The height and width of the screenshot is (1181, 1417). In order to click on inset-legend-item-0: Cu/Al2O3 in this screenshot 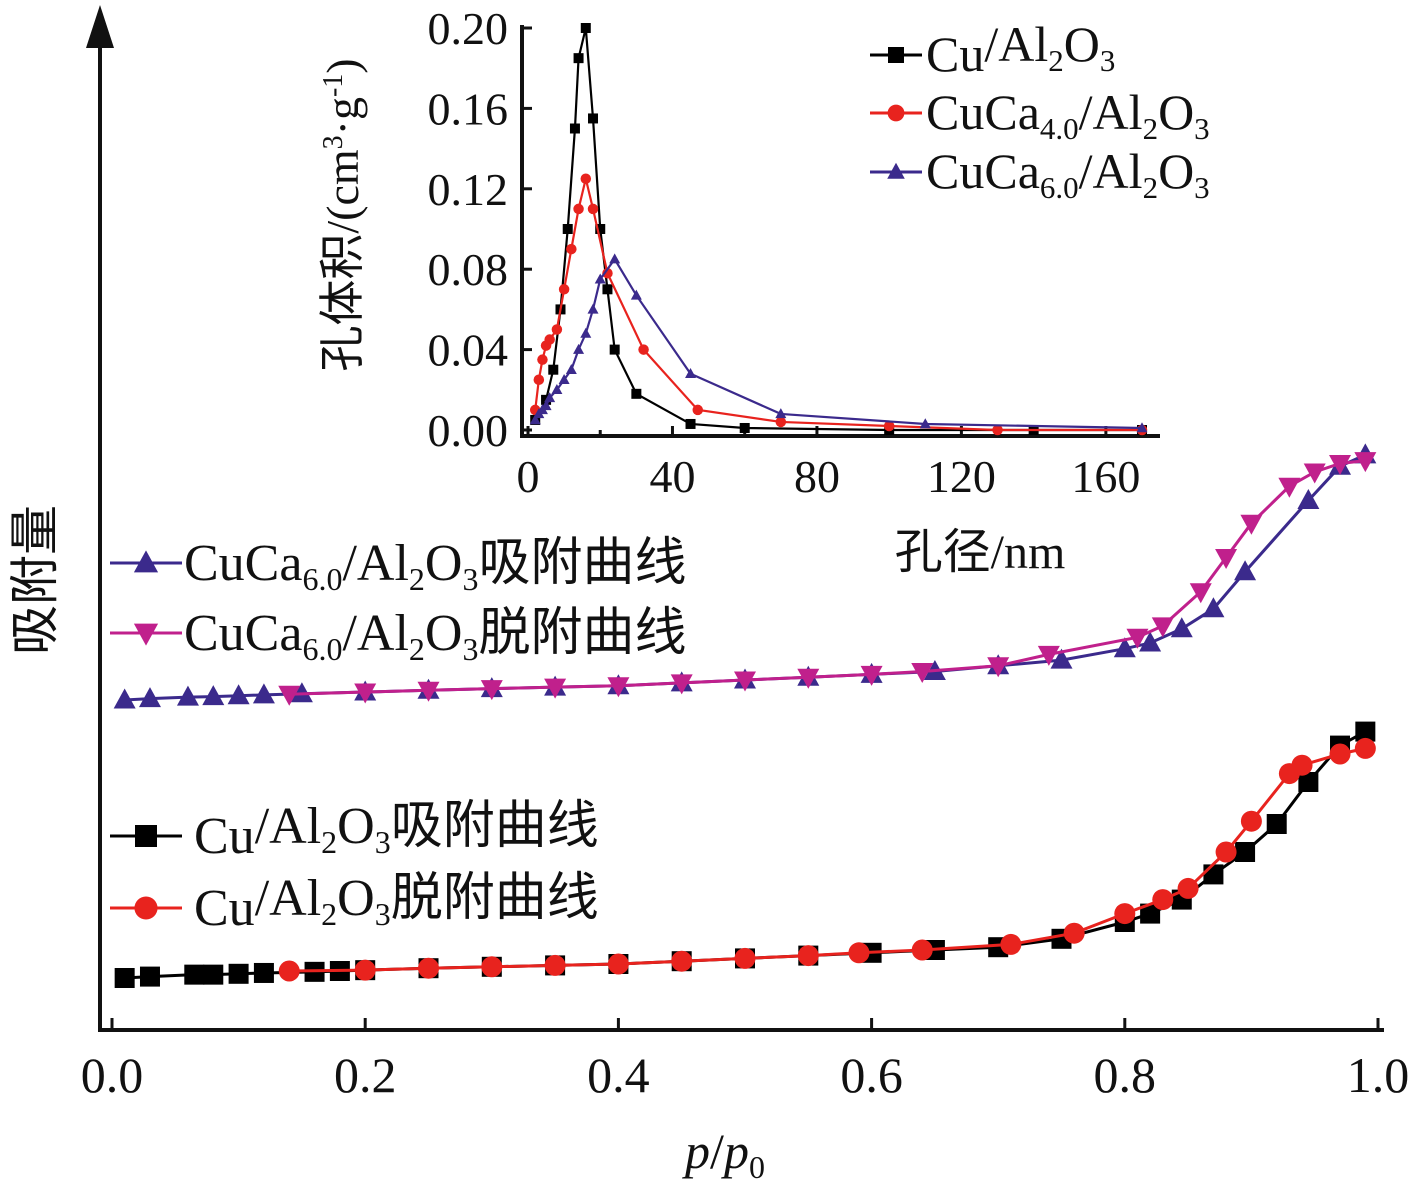, I will do `click(992, 49)`.